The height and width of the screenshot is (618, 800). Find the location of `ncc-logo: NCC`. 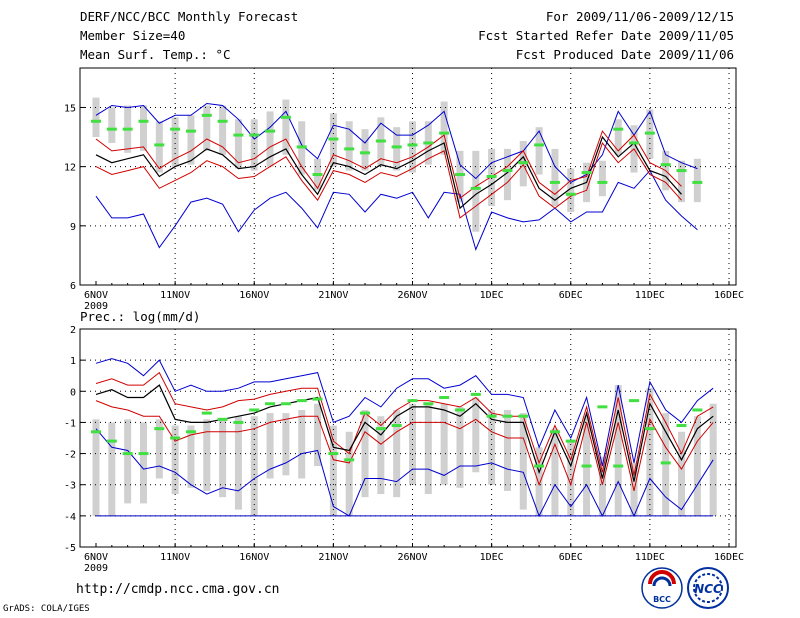

ncc-logo: NCC is located at coordinates (708, 588).